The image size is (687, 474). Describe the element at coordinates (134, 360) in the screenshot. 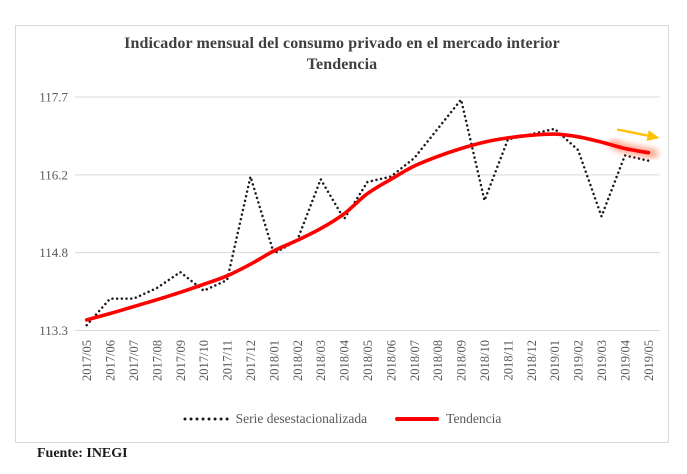

I see `x-axis-tick-label: 2017/07` at that location.